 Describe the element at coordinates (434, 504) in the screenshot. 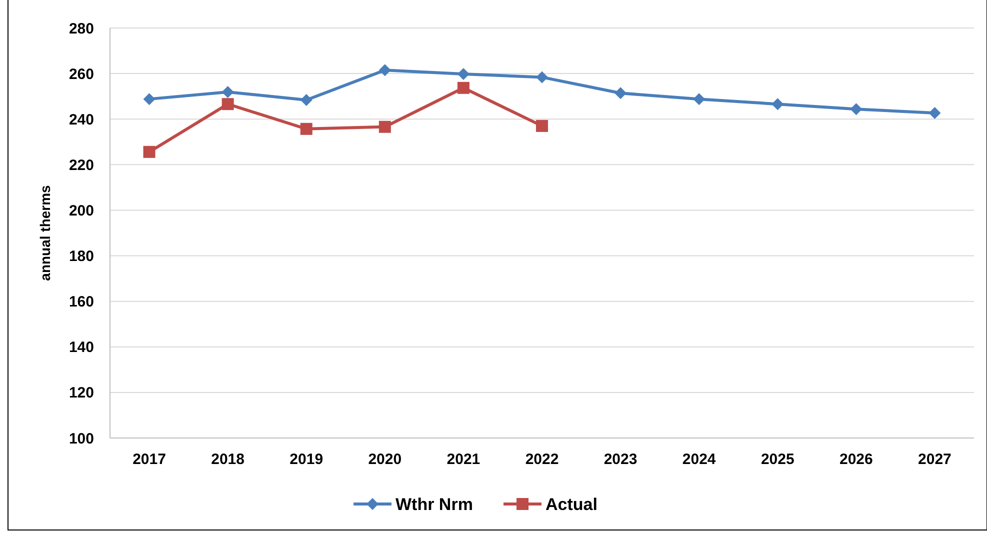

I see `legend-label: Wthr Nrm` at that location.